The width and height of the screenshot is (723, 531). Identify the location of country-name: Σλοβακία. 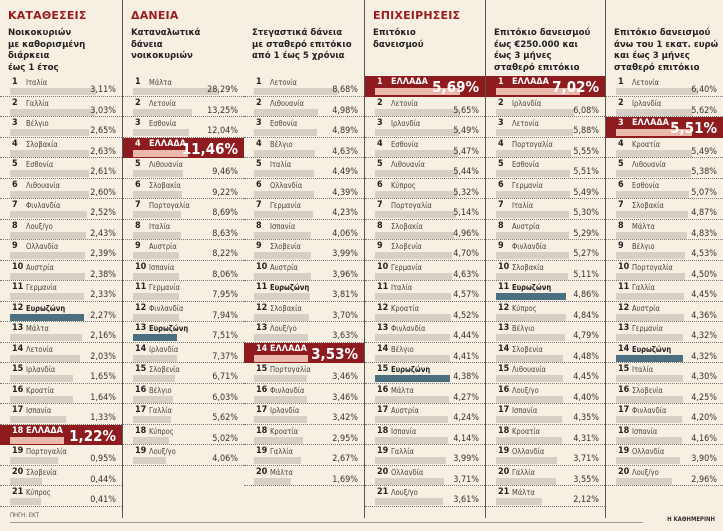
(407, 226).